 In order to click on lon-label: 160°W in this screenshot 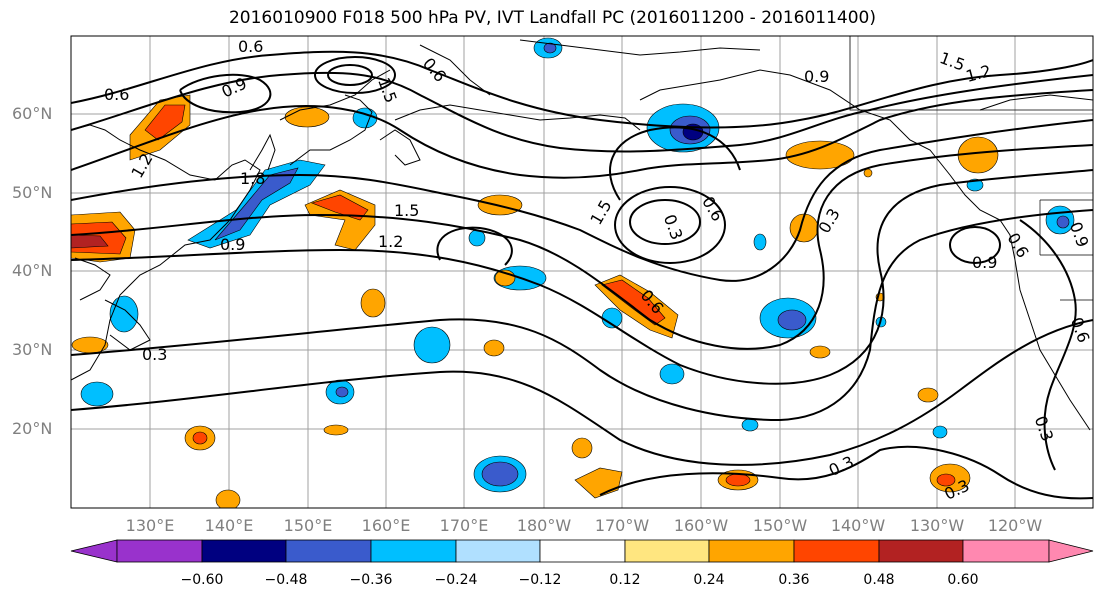, I will do `click(701, 525)`.